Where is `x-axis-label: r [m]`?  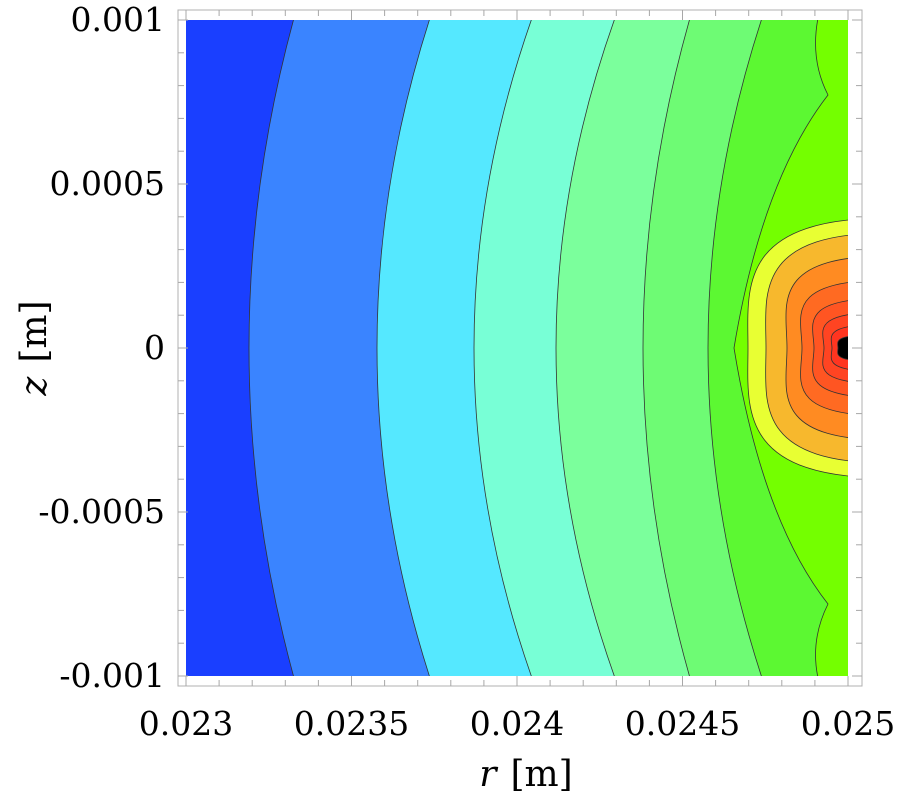 x-axis-label: r [m] is located at coordinates (525, 774).